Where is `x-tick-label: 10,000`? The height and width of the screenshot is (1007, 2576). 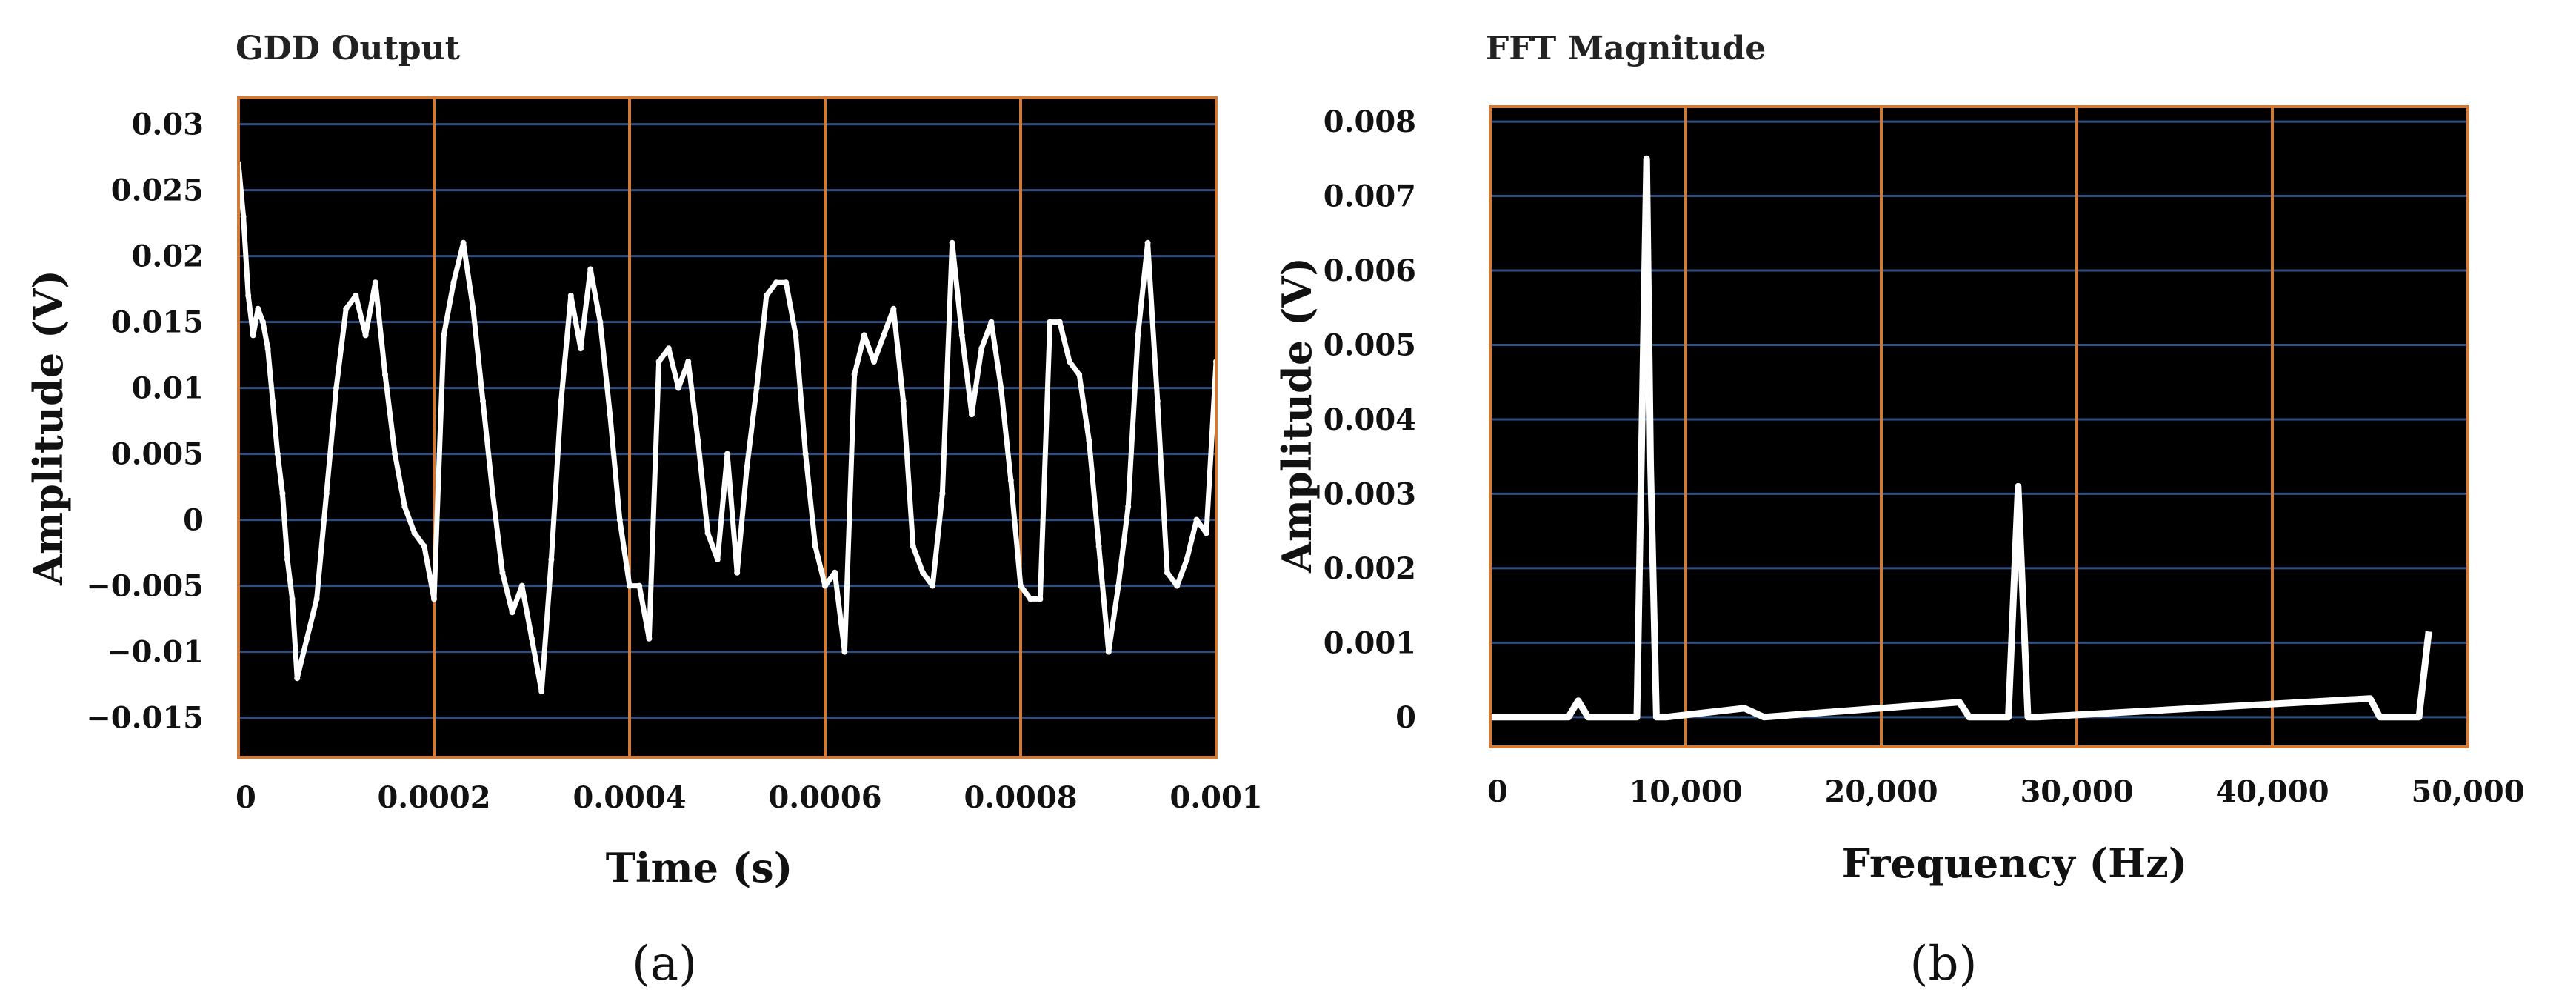
x-tick-label: 10,000 is located at coordinates (1685, 791).